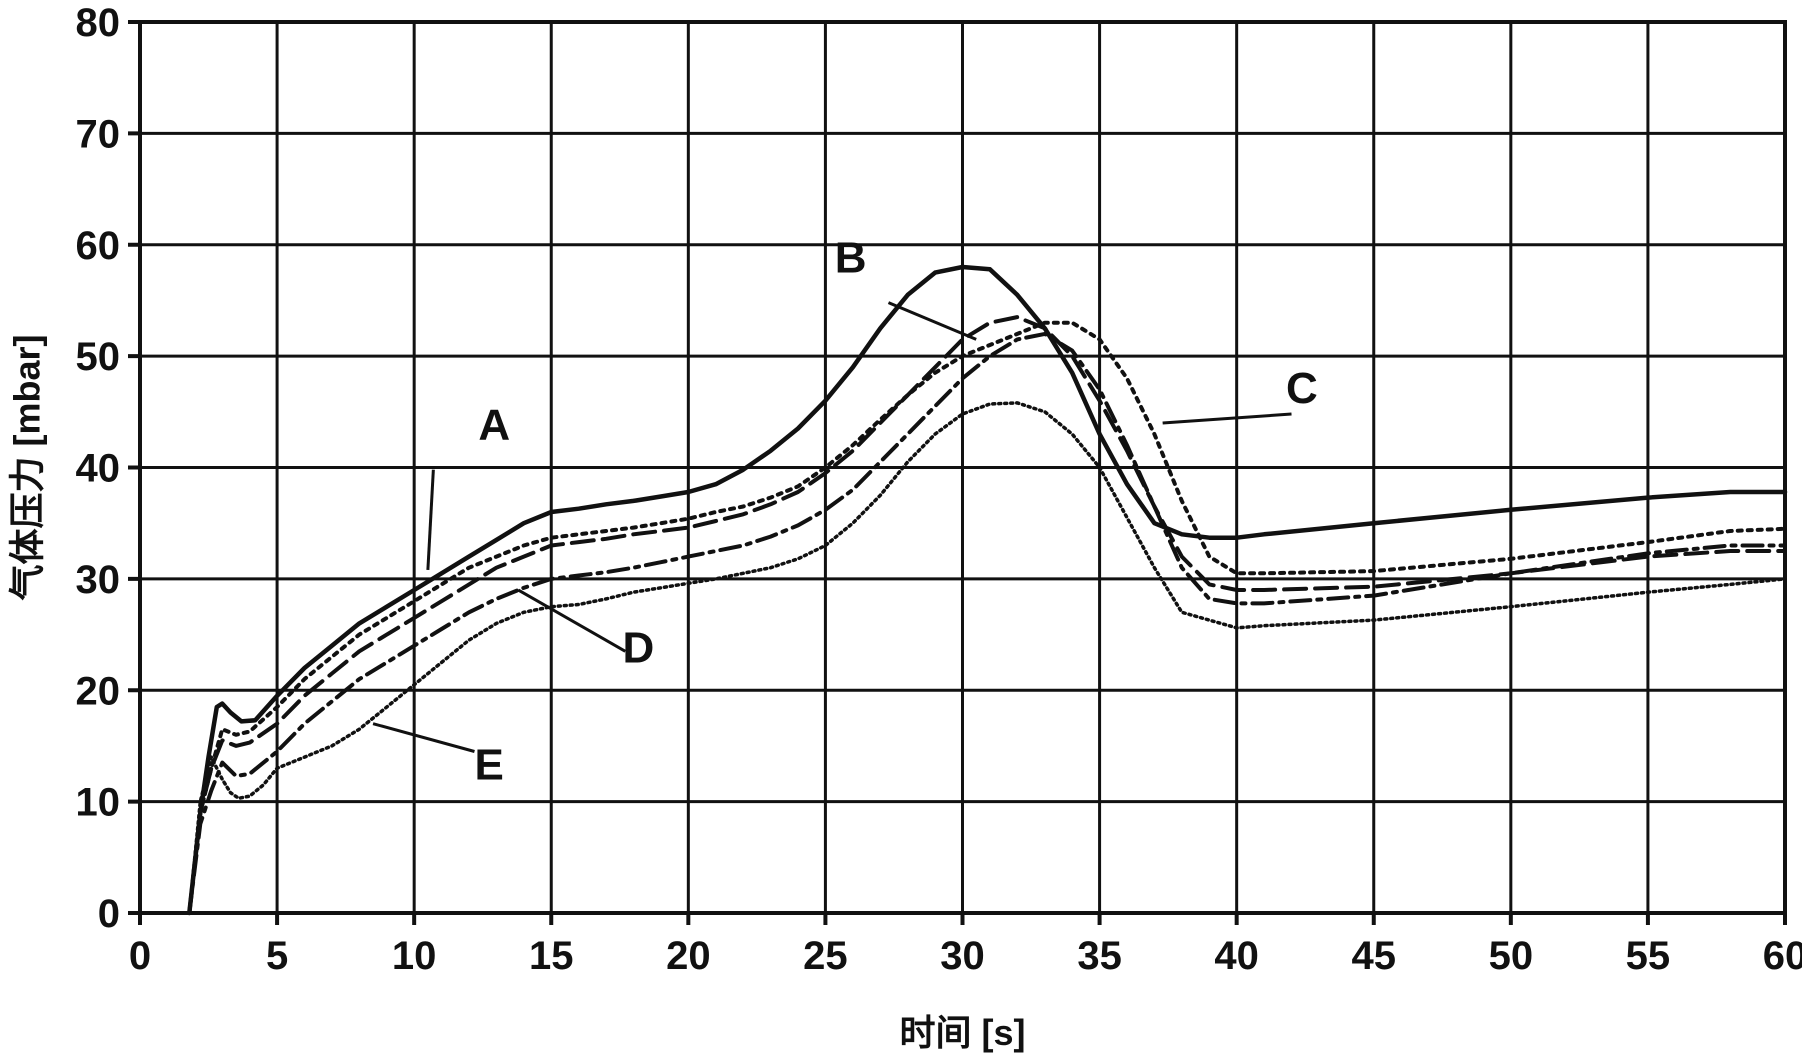 This screenshot has width=1802, height=1058. Describe the element at coordinates (98, 803) in the screenshot. I see `y-tick-label: 10` at that location.